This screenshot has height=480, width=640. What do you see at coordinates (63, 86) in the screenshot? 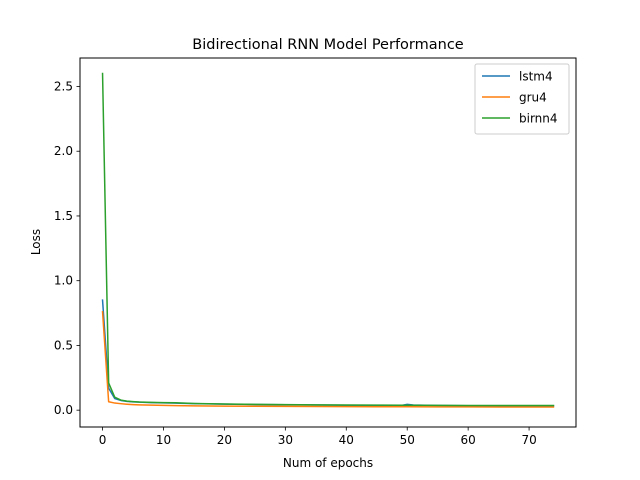
I see `y-tick-label: 2.5` at bounding box center [63, 86].